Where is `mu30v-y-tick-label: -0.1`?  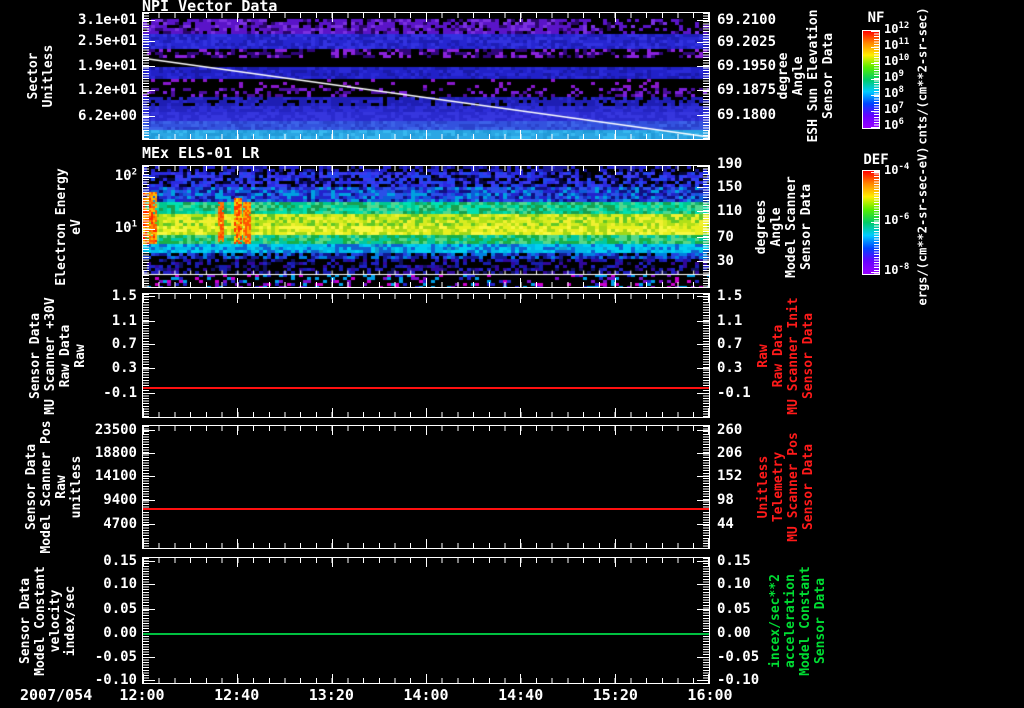
mu30v-y-tick-label: -0.1 is located at coordinates (120, 393).